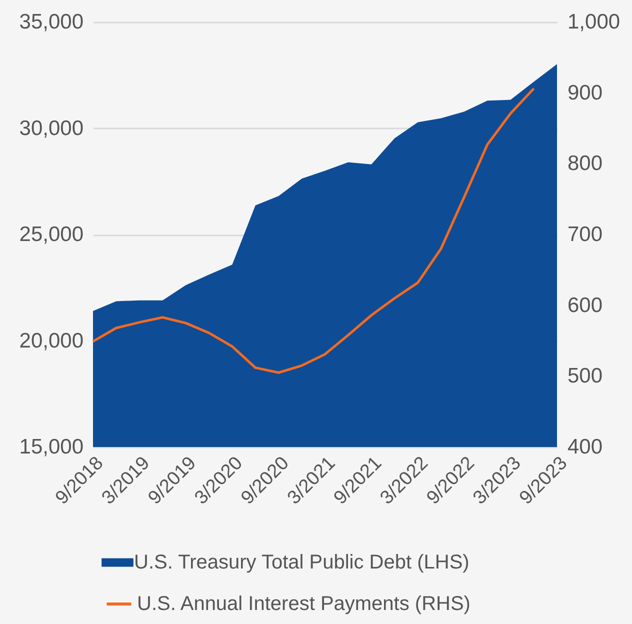  I want to click on y2-tick-label: 800, so click(585, 164).